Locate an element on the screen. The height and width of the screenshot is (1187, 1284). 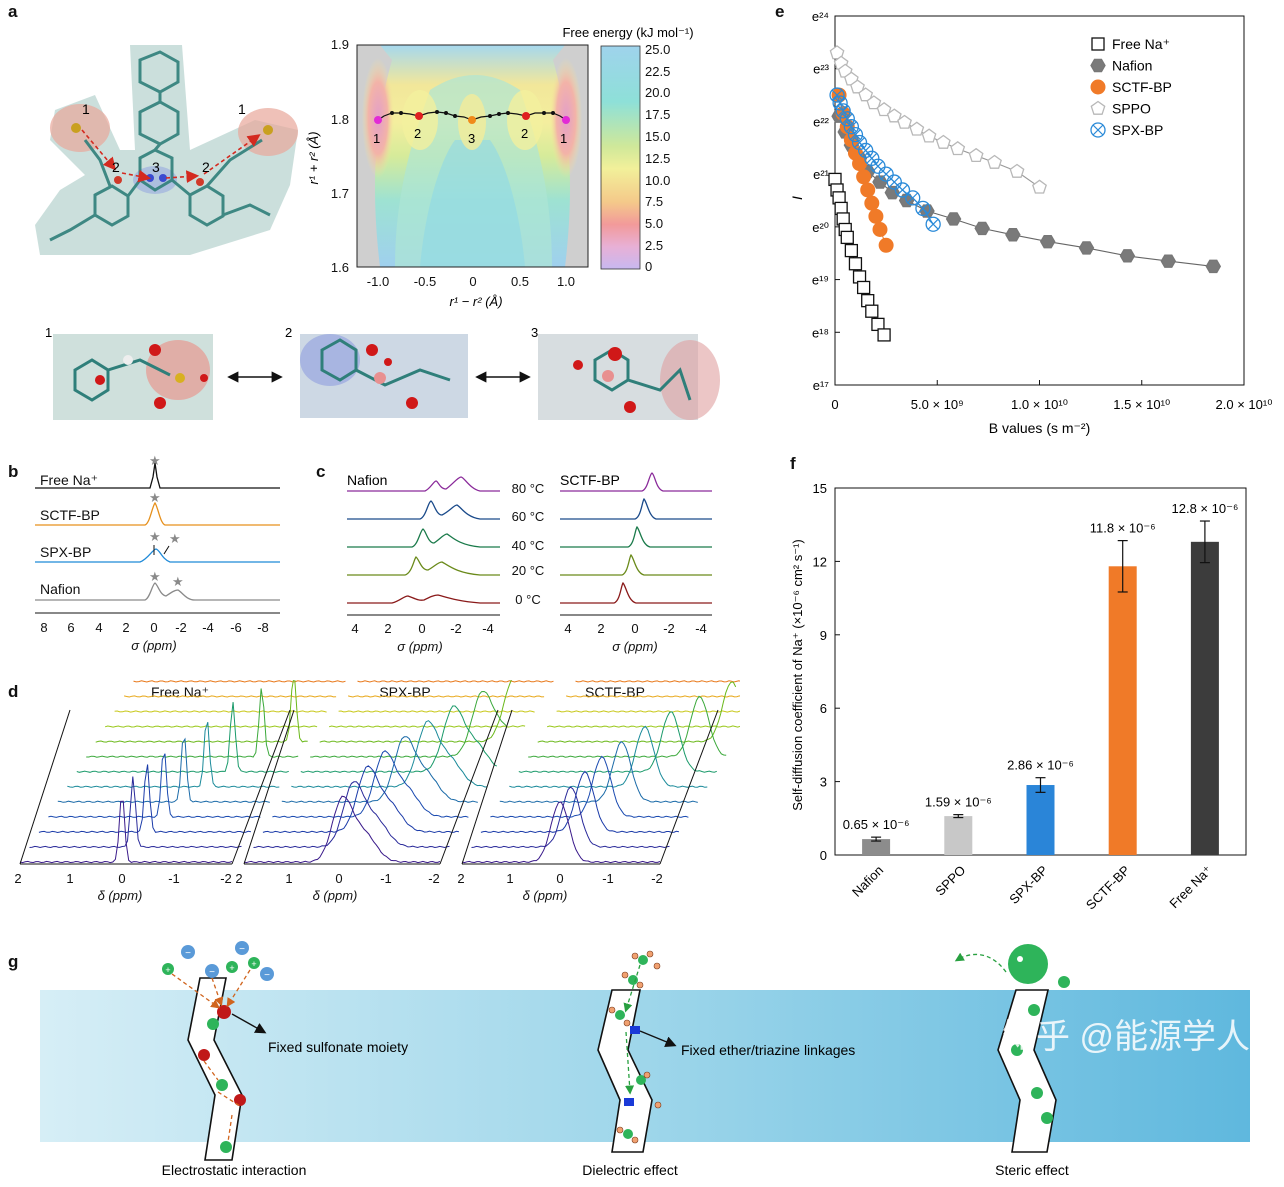
panel-label-c: c is located at coordinates (321, 471).